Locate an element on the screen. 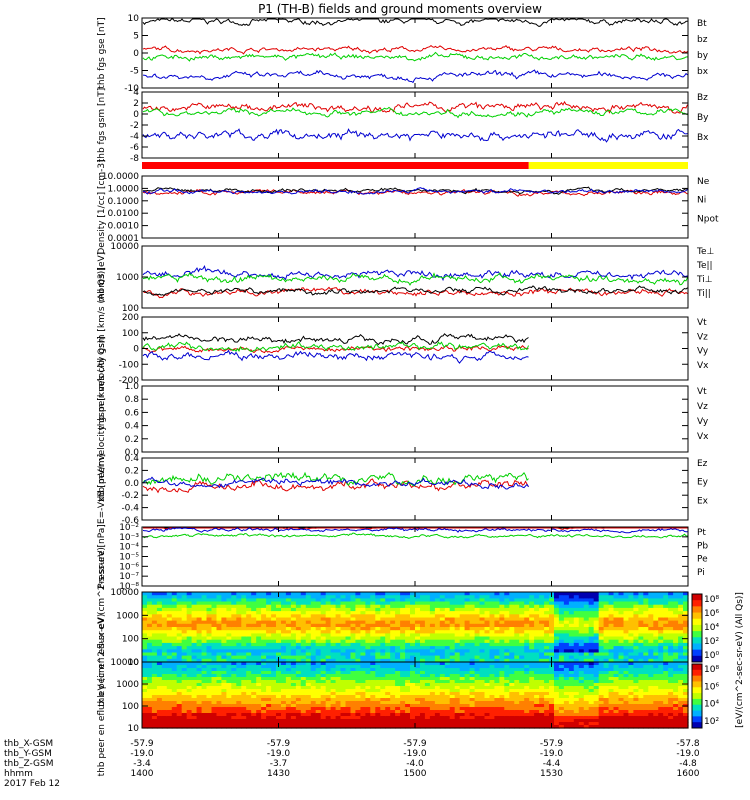  y-tick-label: 0.4 is located at coordinates (132, 459).